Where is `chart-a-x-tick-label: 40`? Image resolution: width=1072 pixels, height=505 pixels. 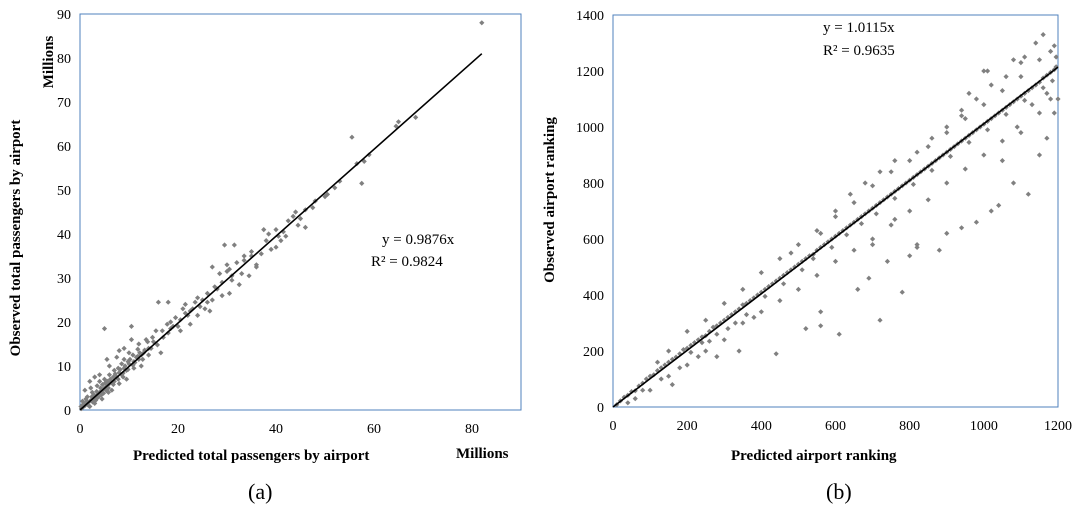 chart-a-x-tick-label: 40 is located at coordinates (276, 429).